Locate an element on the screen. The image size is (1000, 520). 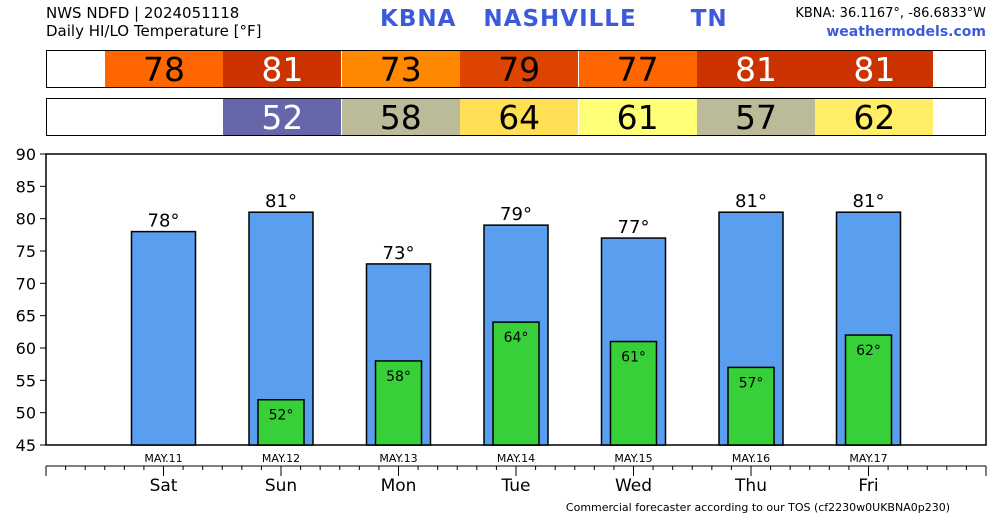
day-label: Mon is located at coordinates (399, 486).